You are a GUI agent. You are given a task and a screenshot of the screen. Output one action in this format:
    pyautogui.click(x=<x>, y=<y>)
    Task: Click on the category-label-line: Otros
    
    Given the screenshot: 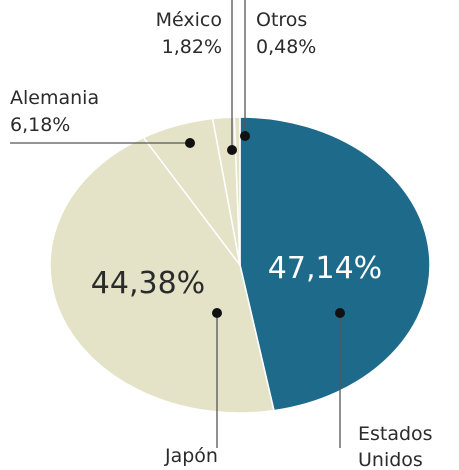 What is the action you would take?
    pyautogui.click(x=281, y=20)
    